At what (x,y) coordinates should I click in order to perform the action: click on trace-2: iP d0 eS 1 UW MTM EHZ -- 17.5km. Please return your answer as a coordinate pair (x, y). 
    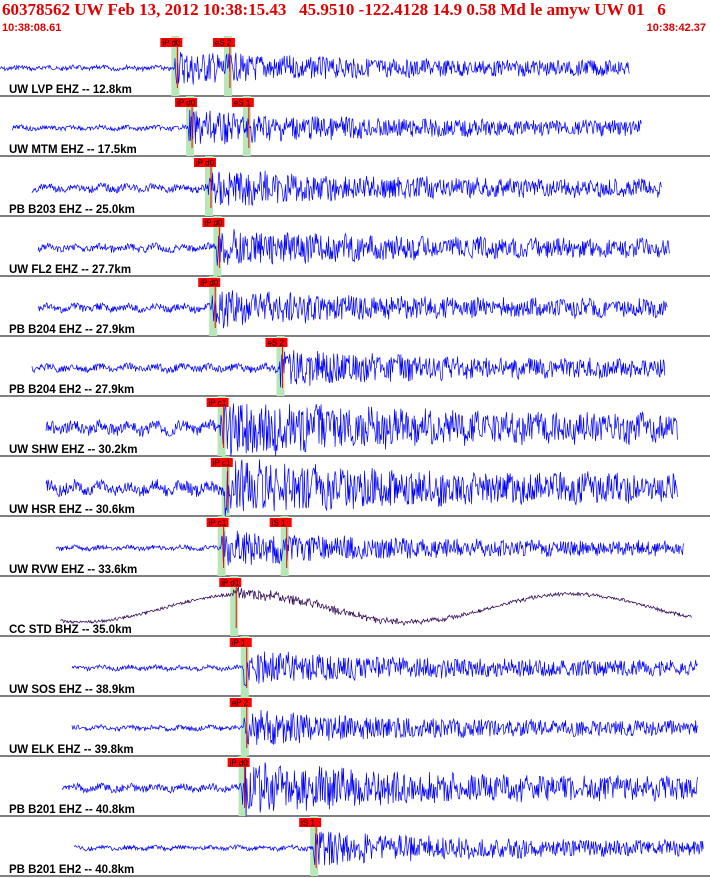
    Looking at the image, I should click on (325, 126).